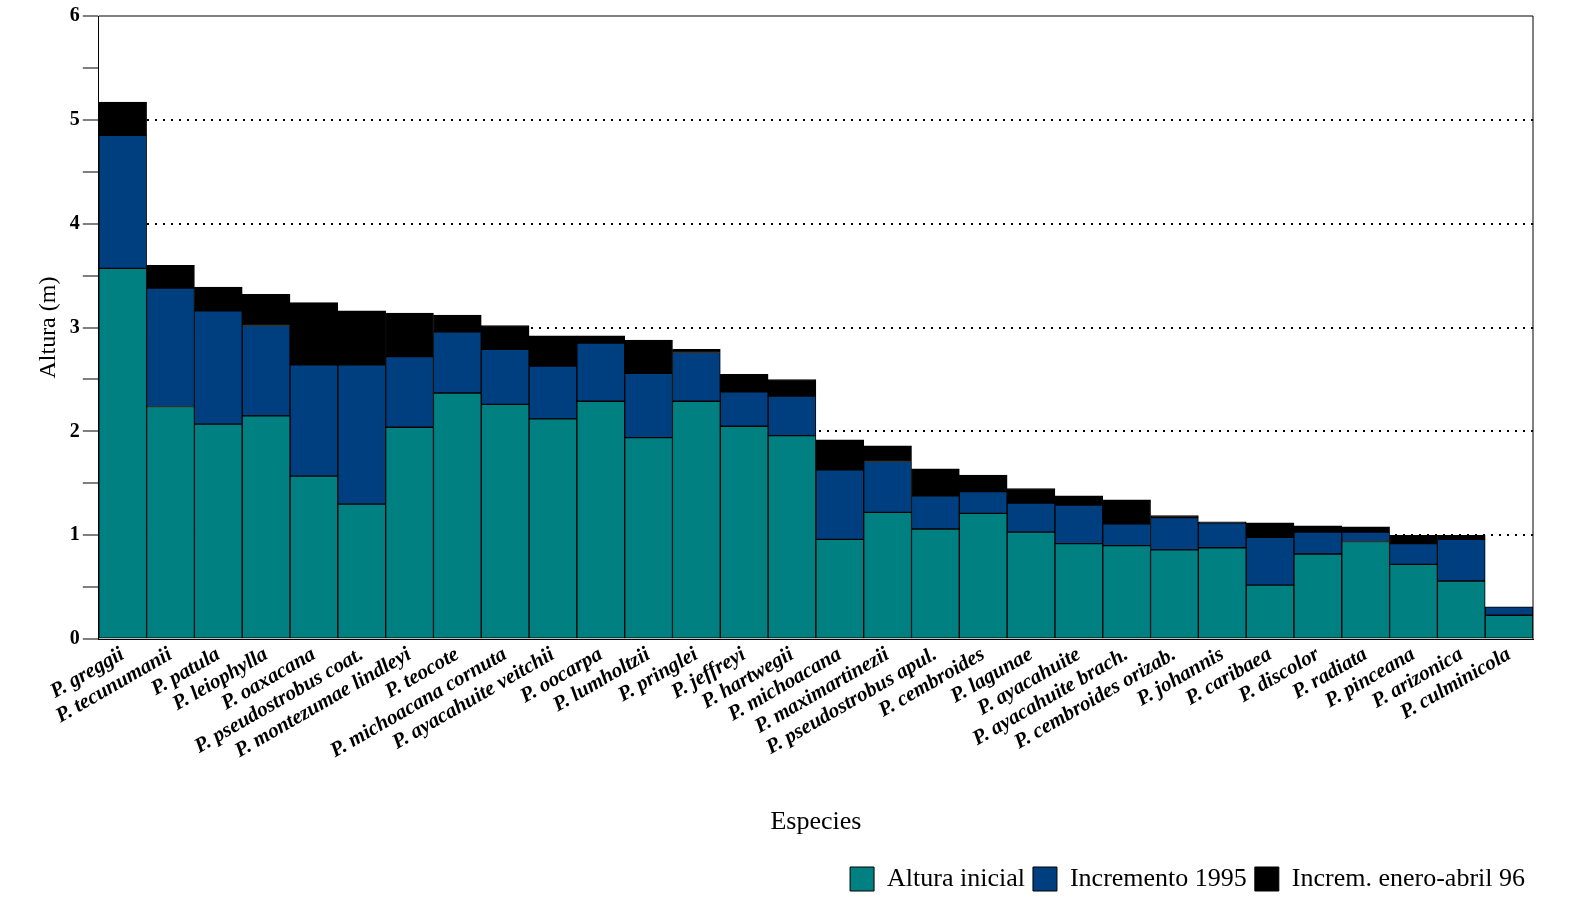  What do you see at coordinates (1158, 877) in the screenshot?
I see `legend-label: Incremento 1995` at bounding box center [1158, 877].